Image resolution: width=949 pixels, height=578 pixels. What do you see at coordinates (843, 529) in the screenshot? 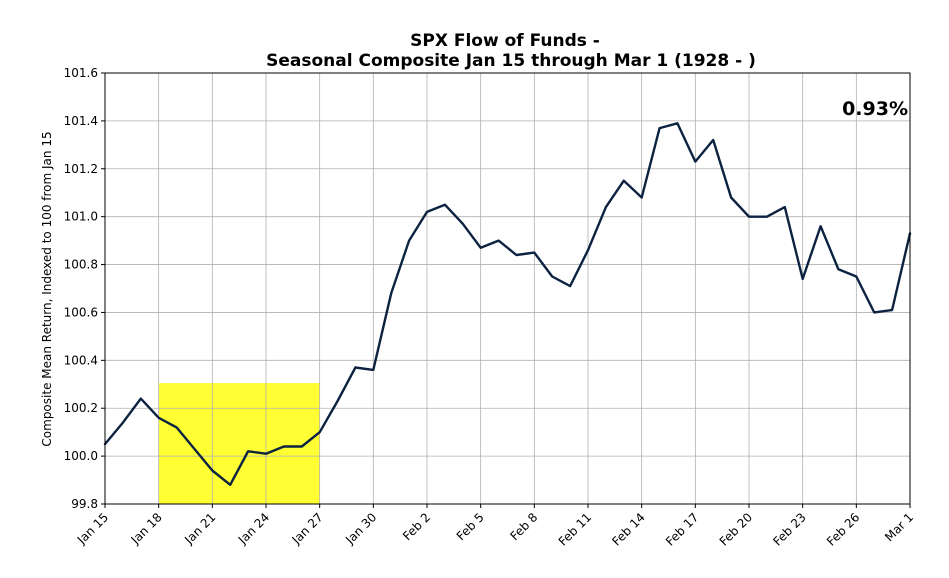
I see `x-tick-label: Feb 26` at bounding box center [843, 529].